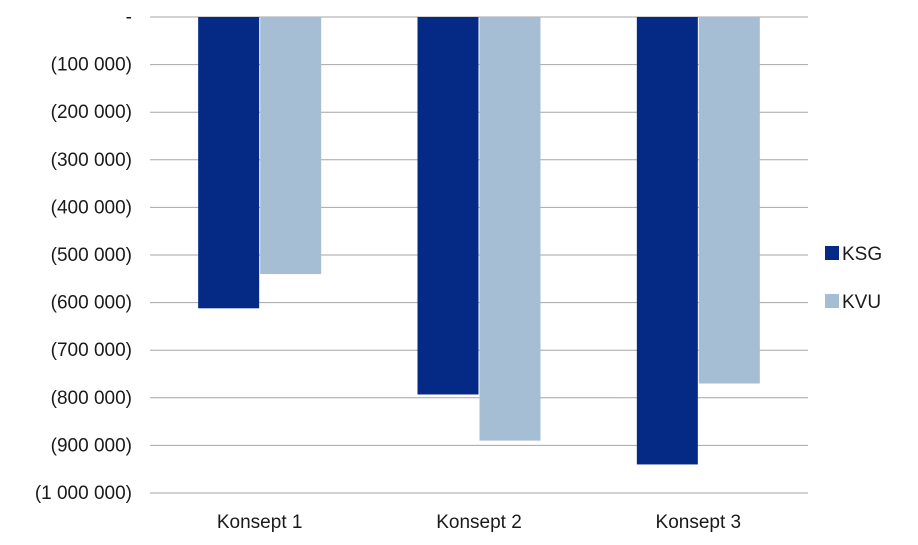 The height and width of the screenshot is (545, 918). What do you see at coordinates (91, 160) in the screenshot?
I see `y-tick-label: (300 000)` at bounding box center [91, 160].